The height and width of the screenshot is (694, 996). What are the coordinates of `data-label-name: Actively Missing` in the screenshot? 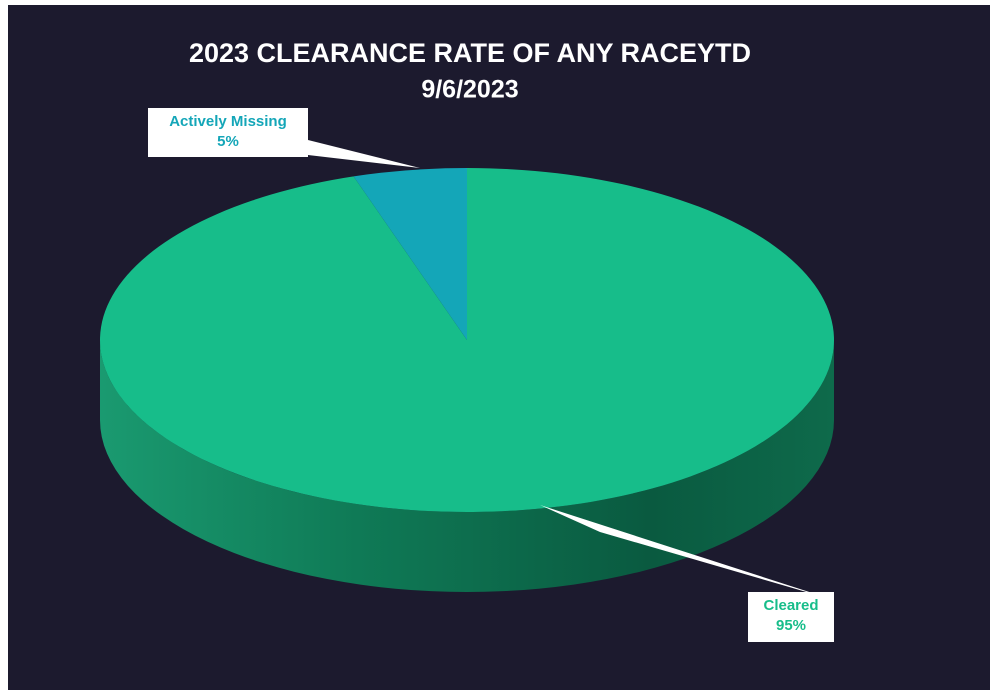 It's located at (228, 121).